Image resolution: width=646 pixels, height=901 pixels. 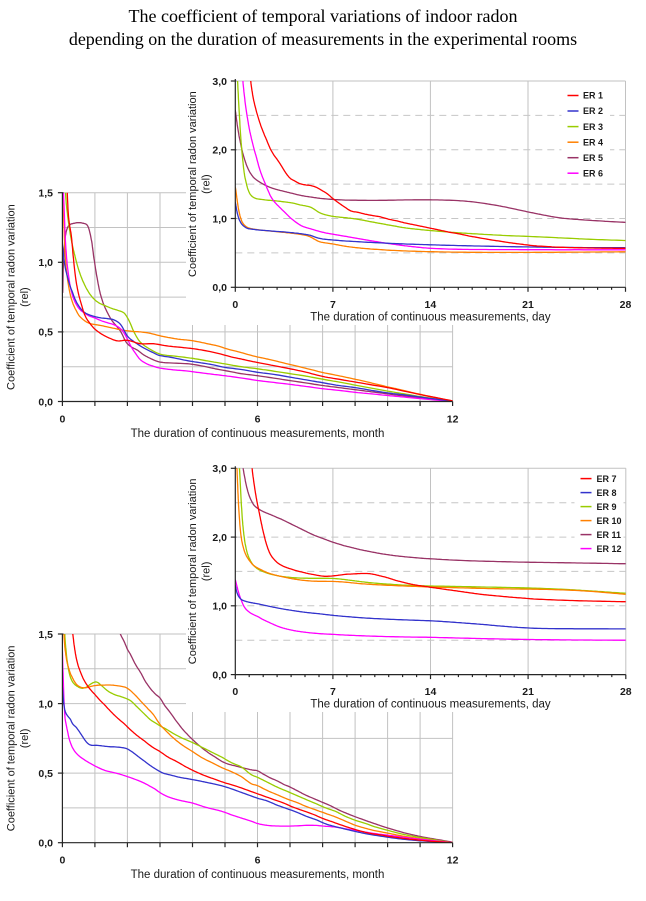 What do you see at coordinates (593, 111) in the screenshot?
I see `svg-text: ER 2` at bounding box center [593, 111].